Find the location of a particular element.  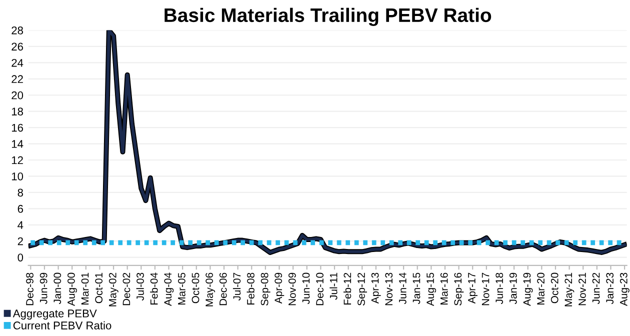

x-tick-label: Feb-12 is located at coordinates (347, 288).